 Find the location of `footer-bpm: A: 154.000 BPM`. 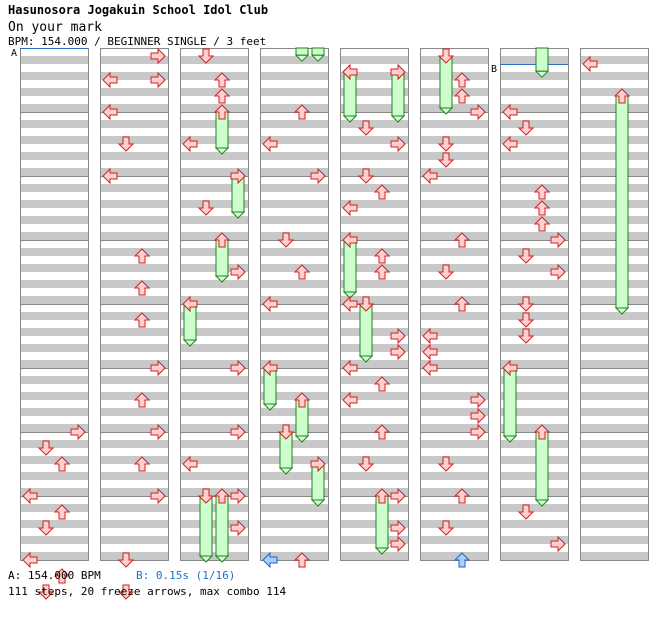

footer-bpm: A: 154.000 BPM is located at coordinates (54, 575).